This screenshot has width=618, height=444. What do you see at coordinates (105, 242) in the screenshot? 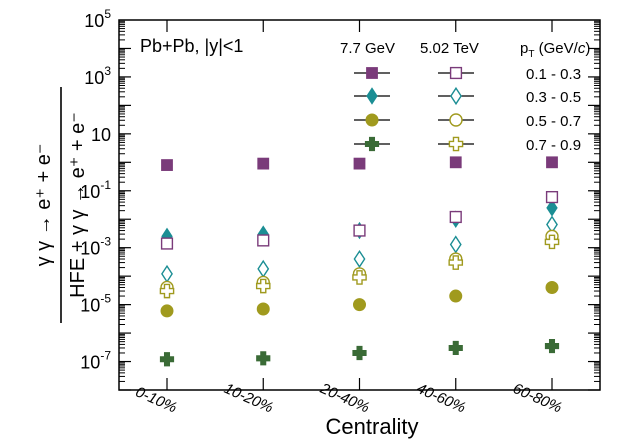
I see `y-tick-exponent: -3` at bounding box center [105, 242].